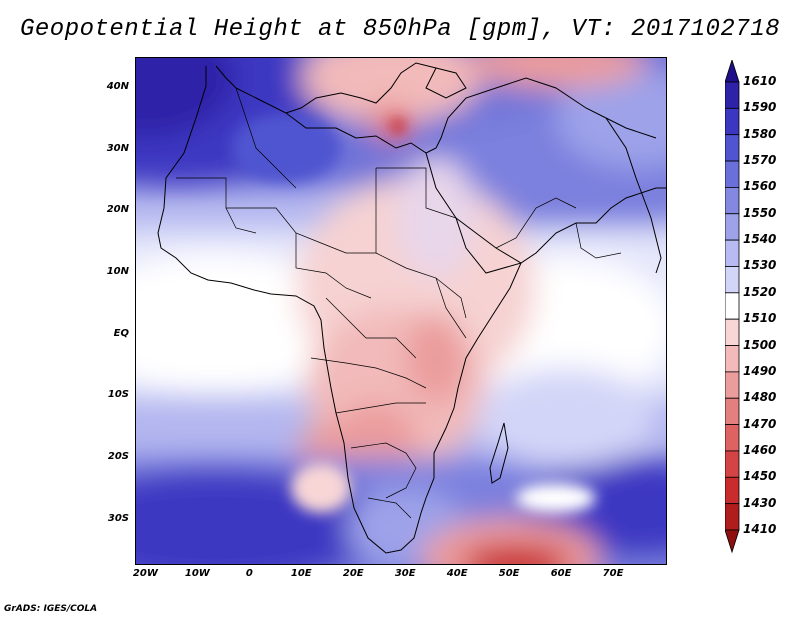  Describe the element at coordinates (118, 395) in the screenshot. I see `y-tick-label: 10S` at that location.